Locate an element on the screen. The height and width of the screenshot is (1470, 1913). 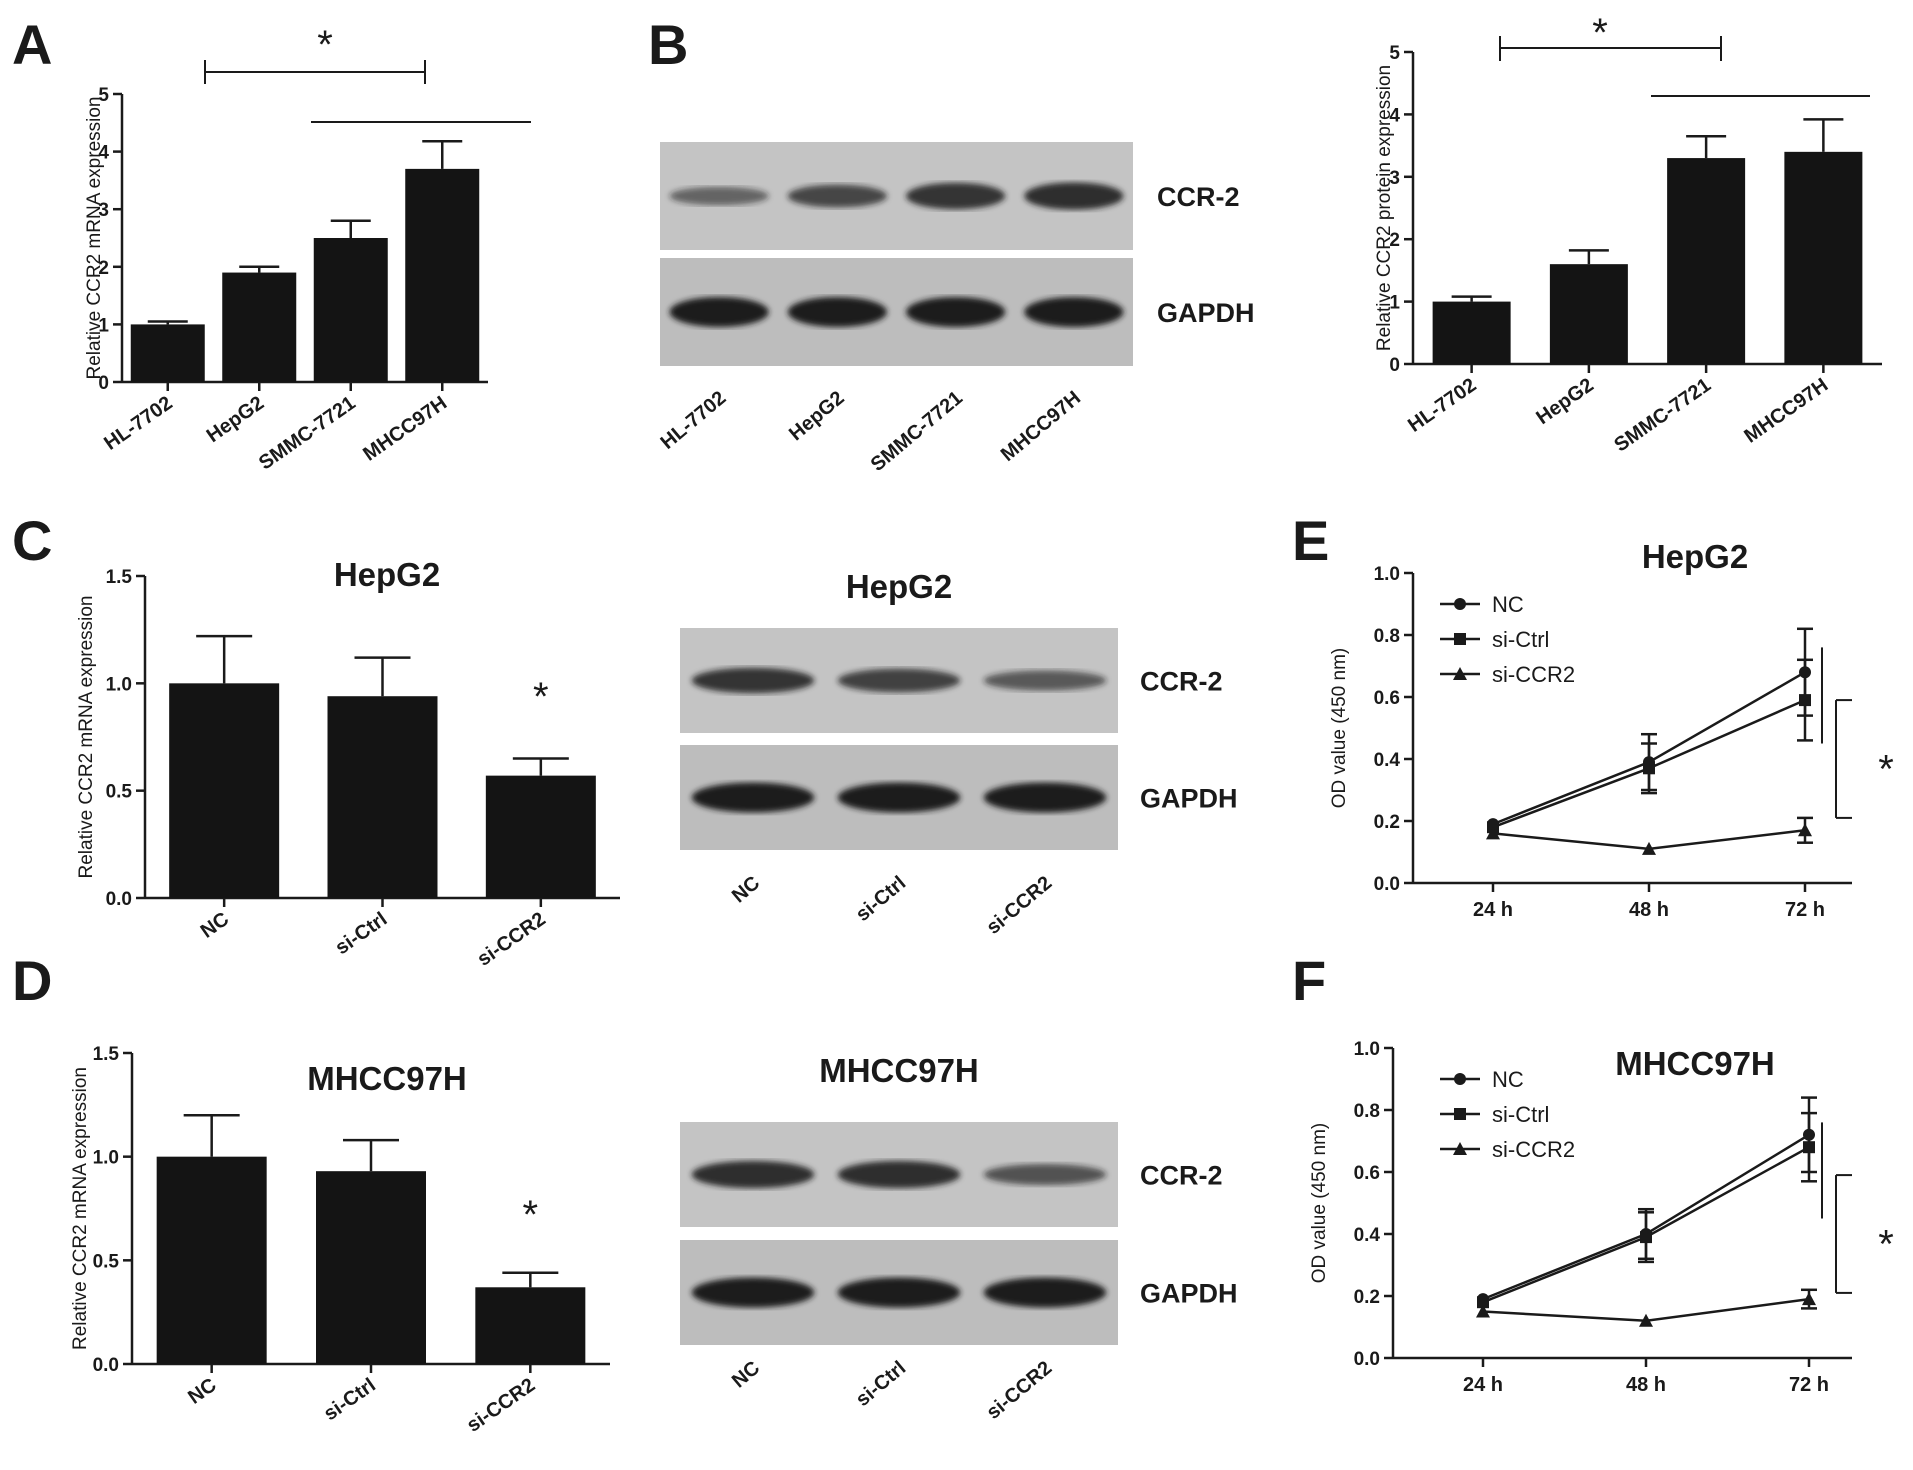
b-blot-lane-label: SMMC-7721 is located at coordinates (917, 431).